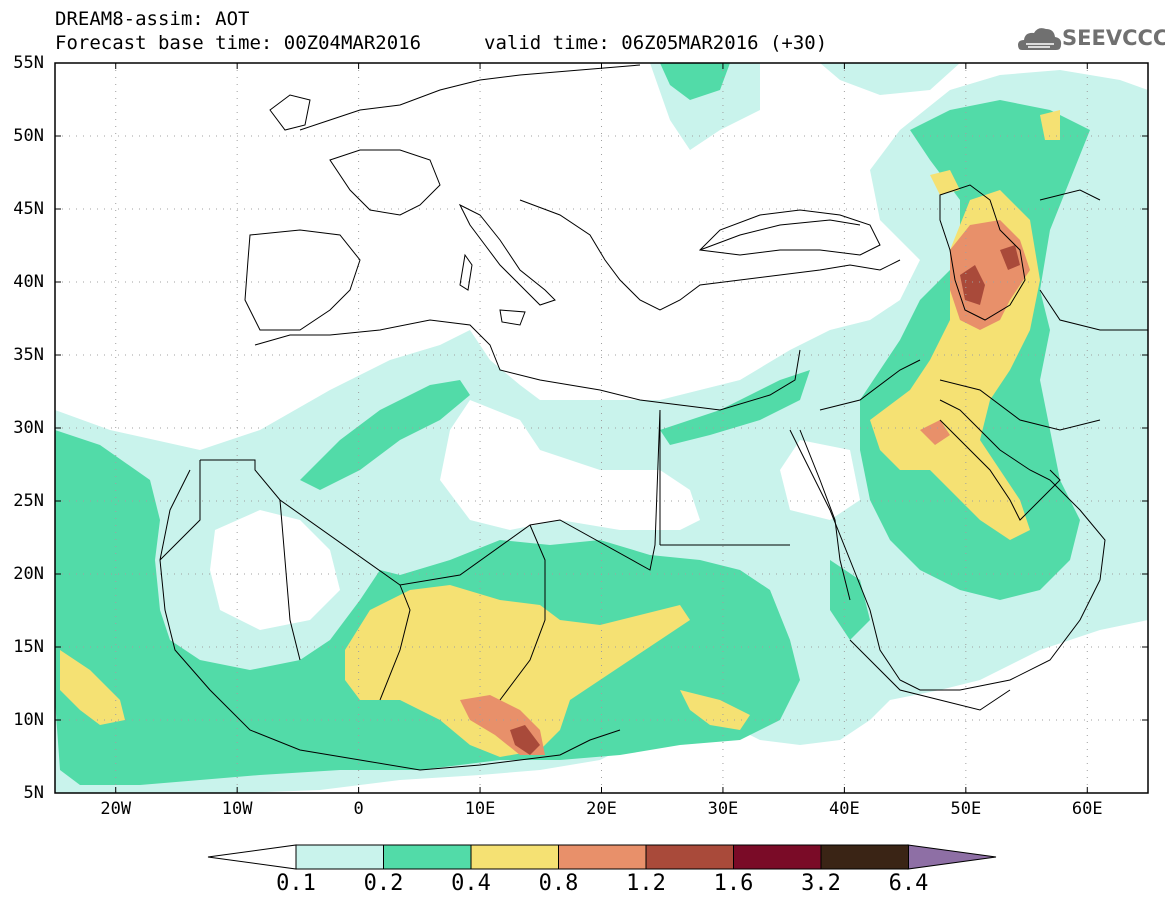  Describe the element at coordinates (28, 501) in the screenshot. I see `lat-label: 25N` at that location.